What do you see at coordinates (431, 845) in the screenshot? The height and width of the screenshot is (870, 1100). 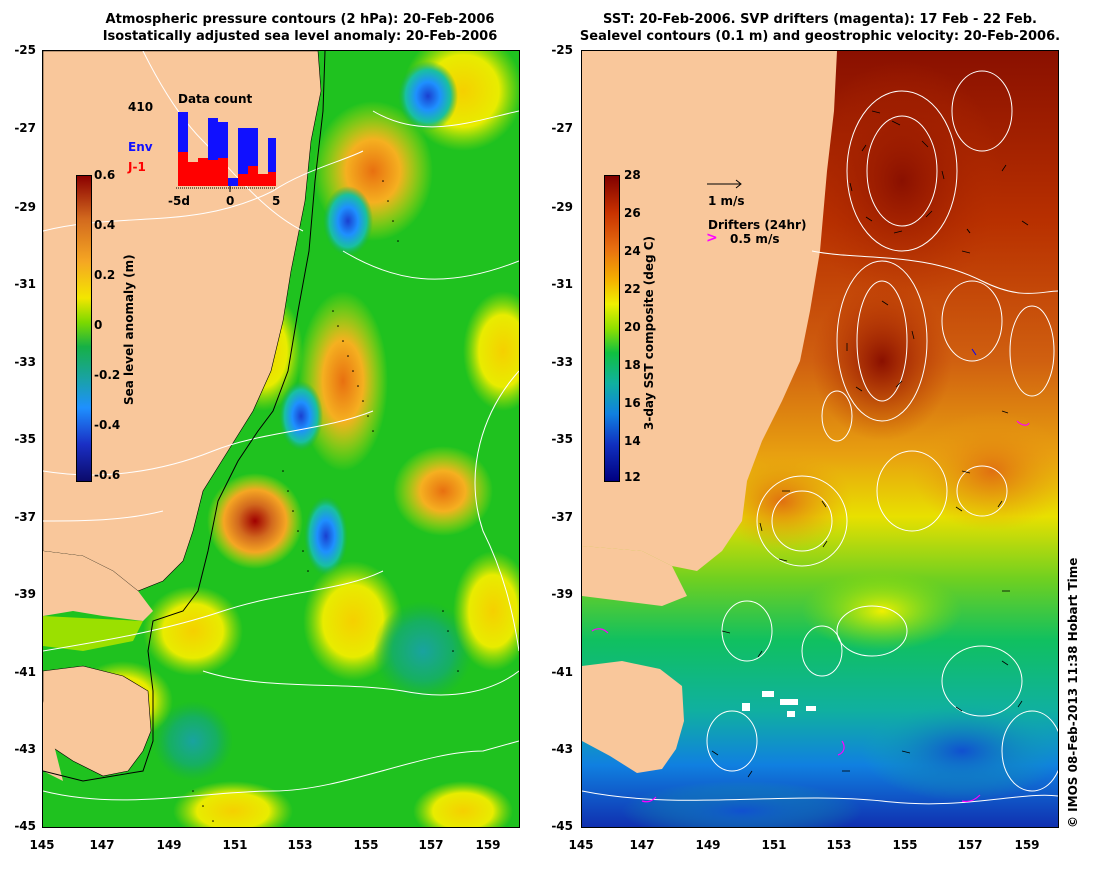 I see `left-lon-tick: 157` at bounding box center [431, 845].